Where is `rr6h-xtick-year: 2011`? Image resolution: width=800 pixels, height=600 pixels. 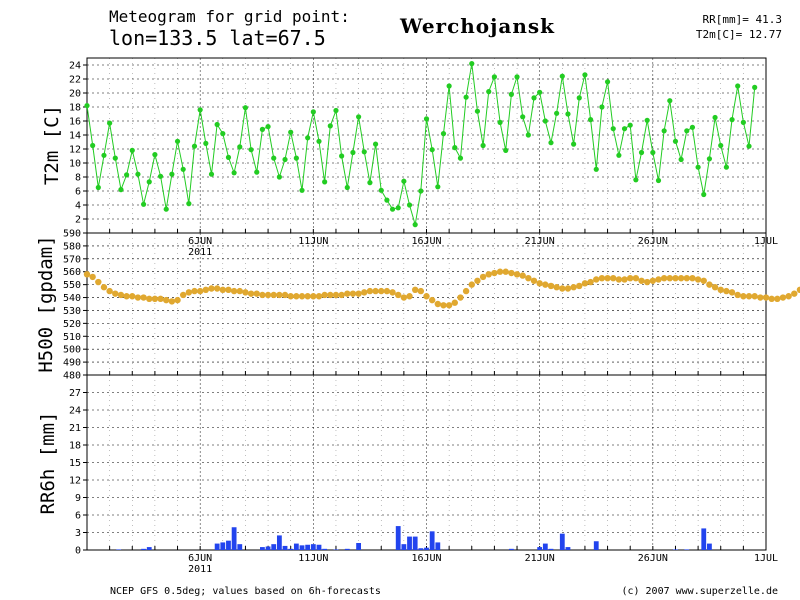
rr6h-xtick-year: 2011 is located at coordinates (200, 569).